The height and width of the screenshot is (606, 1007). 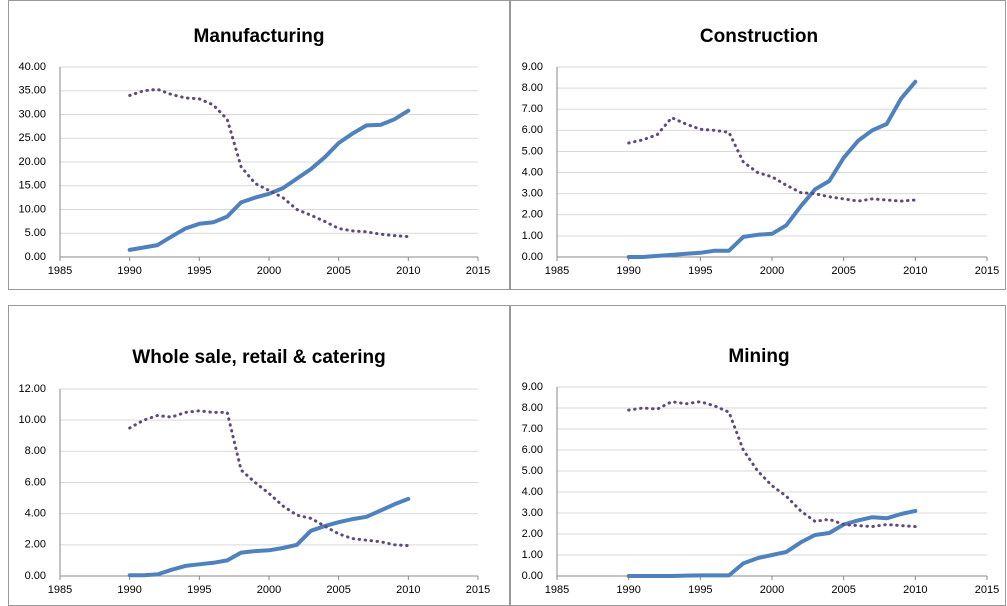 What do you see at coordinates (32, 138) in the screenshot?
I see `y-tick-label: 25.00` at bounding box center [32, 138].